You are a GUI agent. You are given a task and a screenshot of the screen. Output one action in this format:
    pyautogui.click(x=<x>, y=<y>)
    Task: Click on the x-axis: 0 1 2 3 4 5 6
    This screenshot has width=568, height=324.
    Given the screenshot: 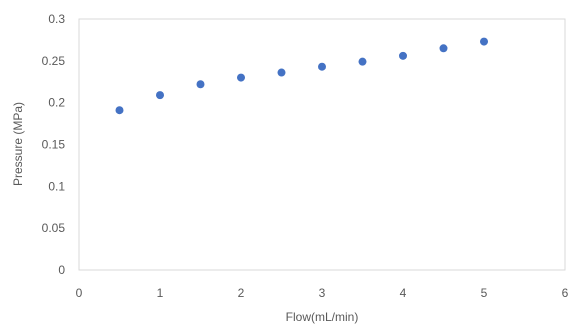 What is the action you would take?
    pyautogui.click(x=322, y=293)
    